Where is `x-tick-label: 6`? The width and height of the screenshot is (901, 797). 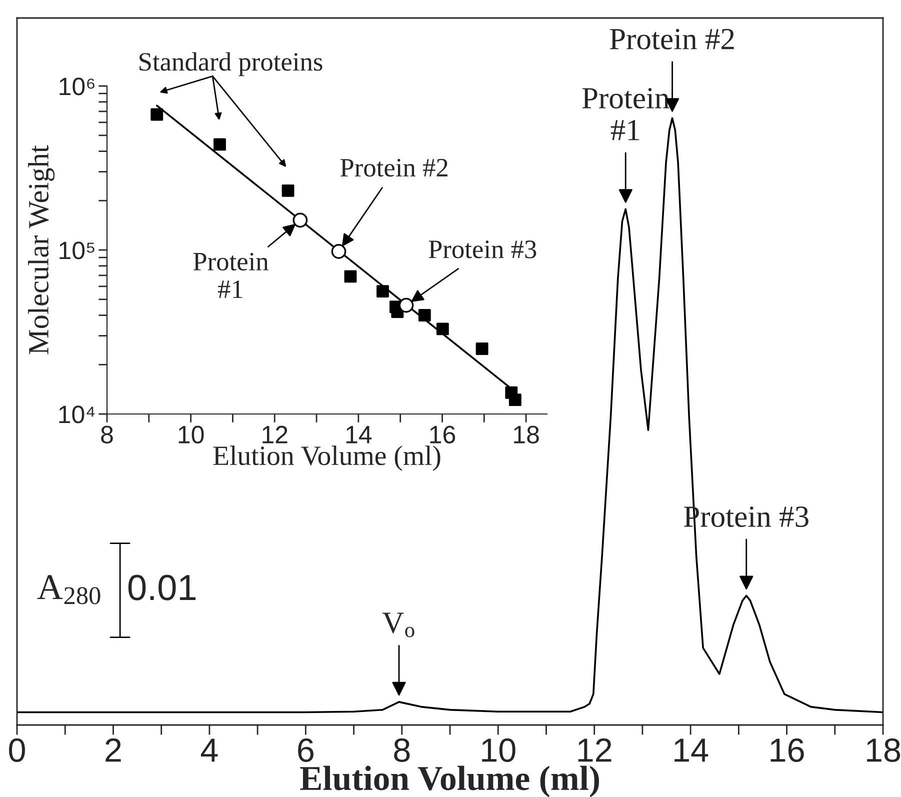
x-tick-label: 6 is located at coordinates (306, 750).